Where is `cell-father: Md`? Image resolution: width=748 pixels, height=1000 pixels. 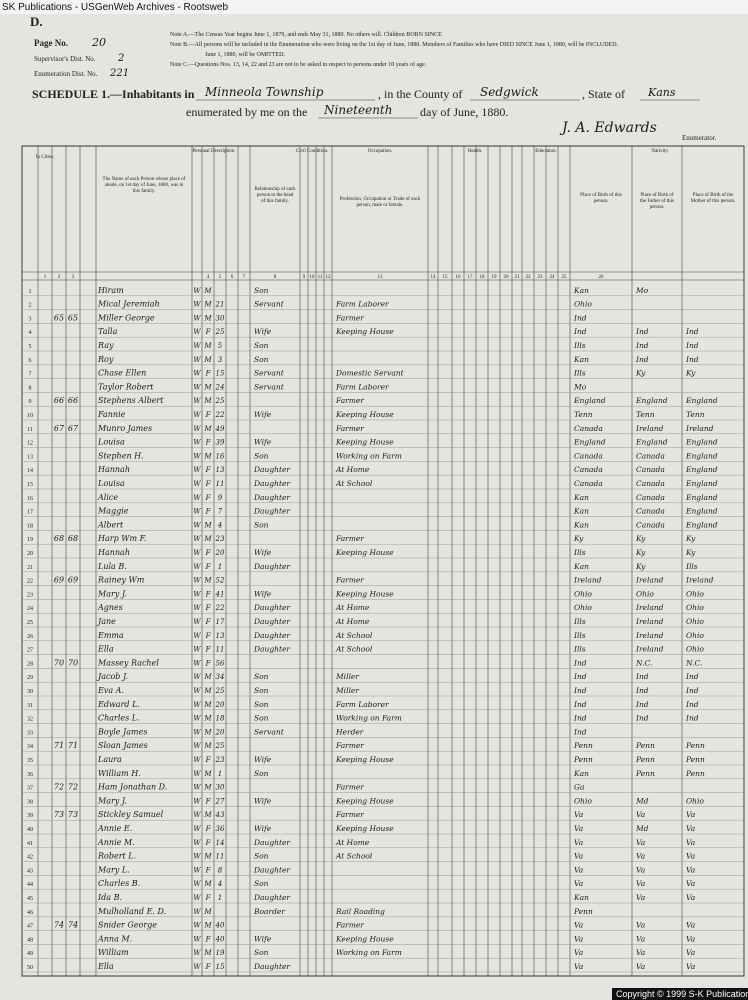
cell-father: Md is located at coordinates (642, 828).